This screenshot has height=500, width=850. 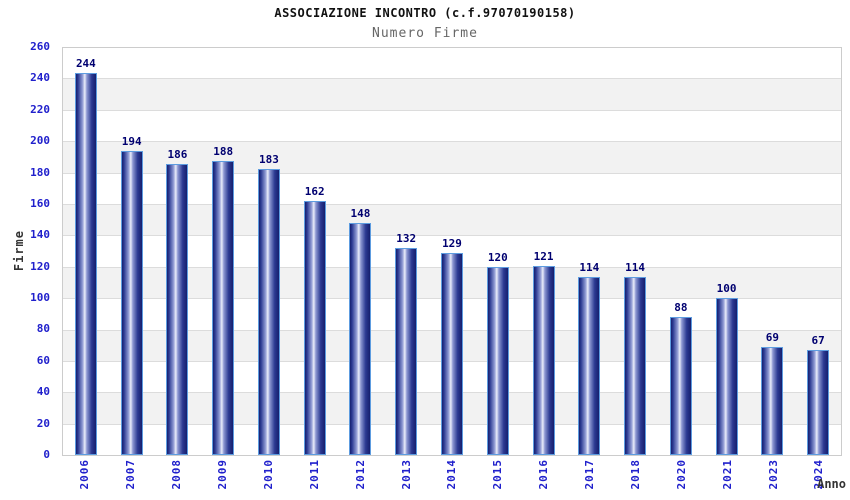 I want to click on bar-slot: 183, so click(x=269, y=251).